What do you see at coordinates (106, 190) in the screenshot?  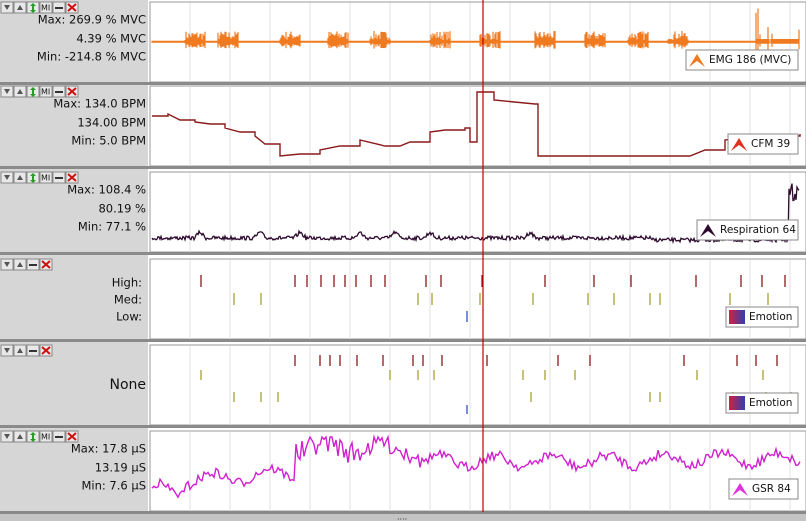 I see `max-label: Max: 108.4 %` at bounding box center [106, 190].